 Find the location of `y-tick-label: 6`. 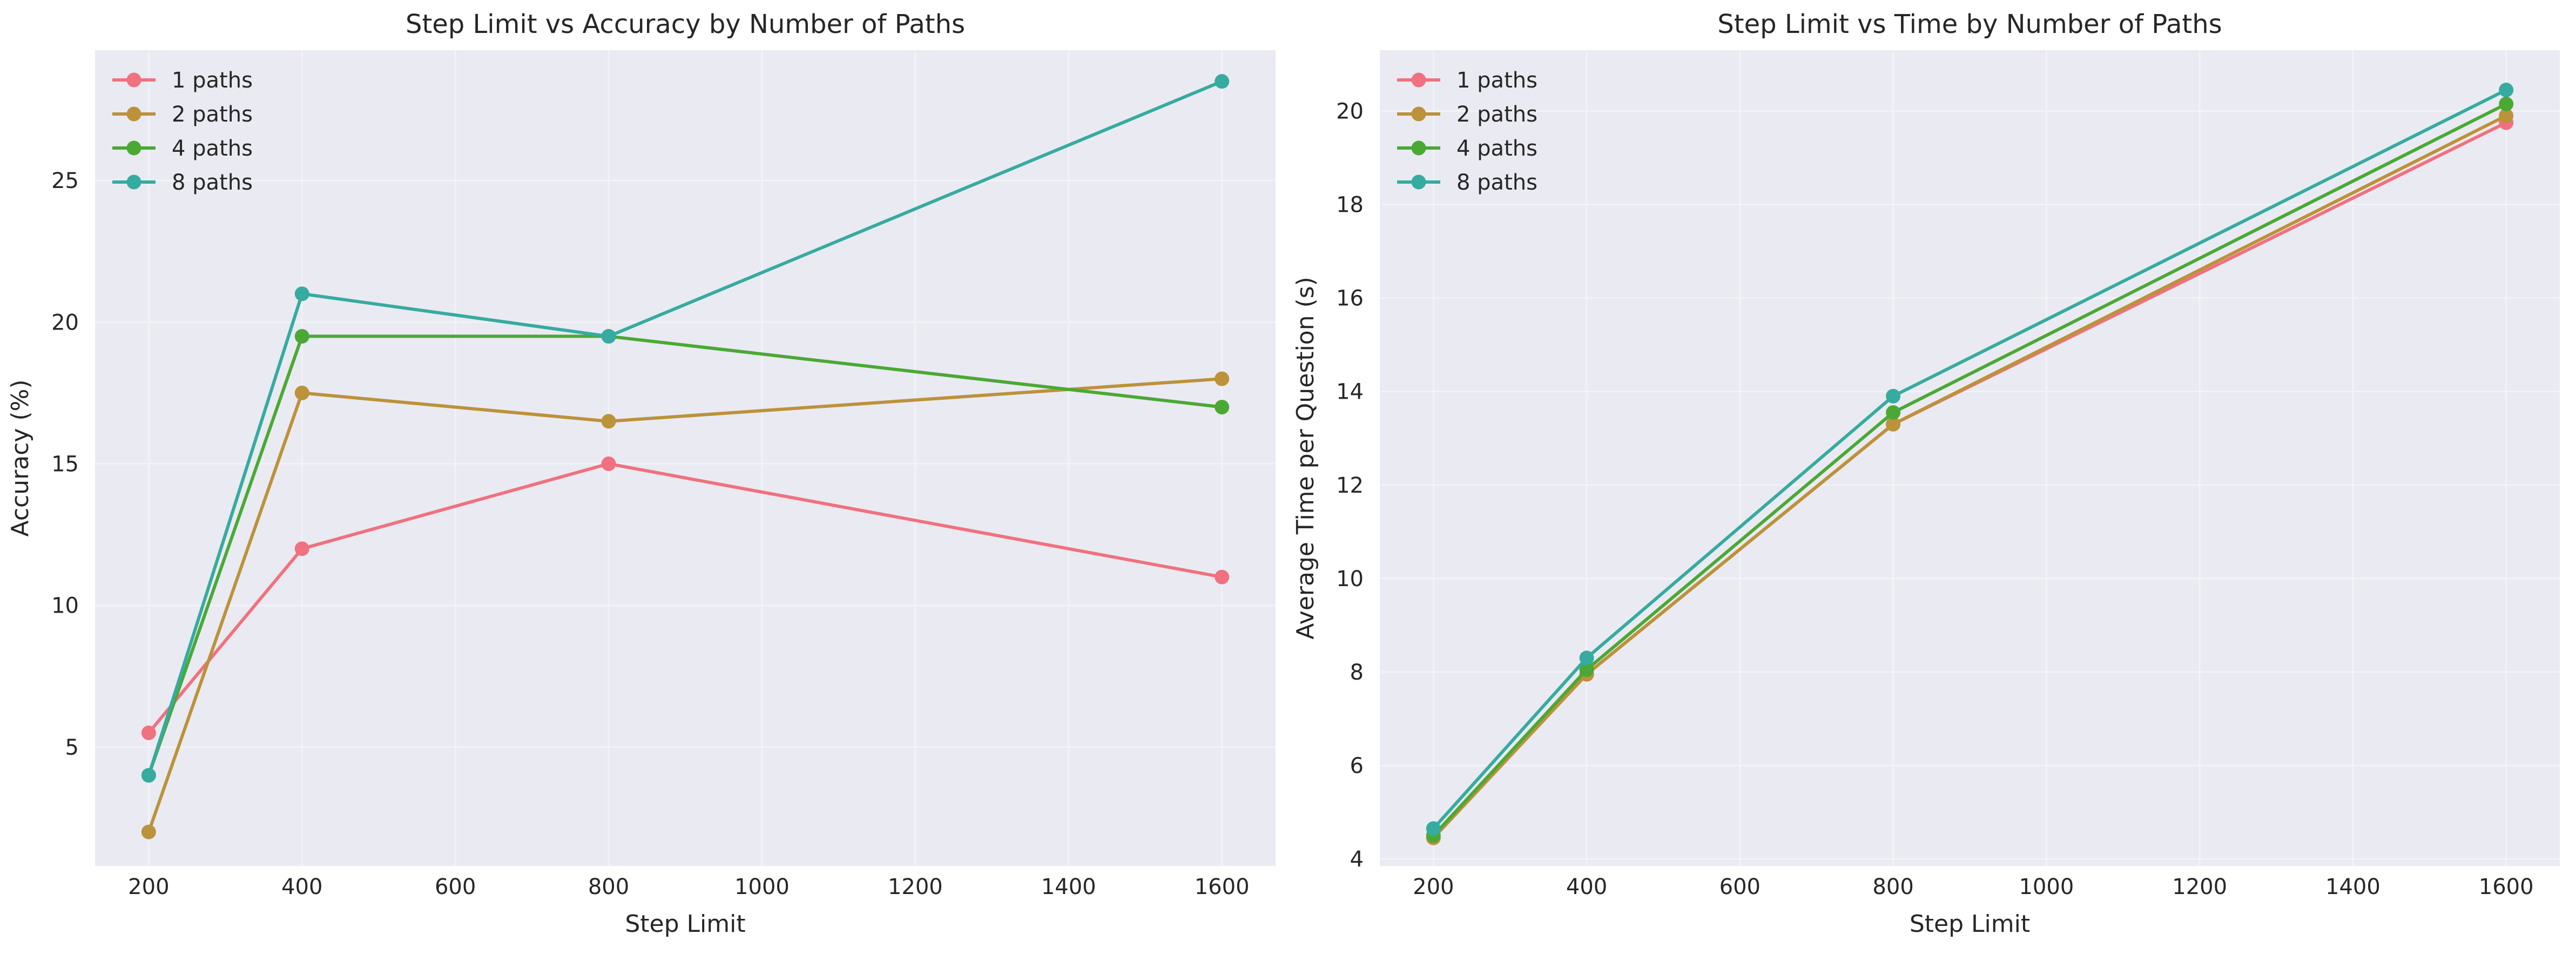

y-tick-label: 6 is located at coordinates (1357, 766).